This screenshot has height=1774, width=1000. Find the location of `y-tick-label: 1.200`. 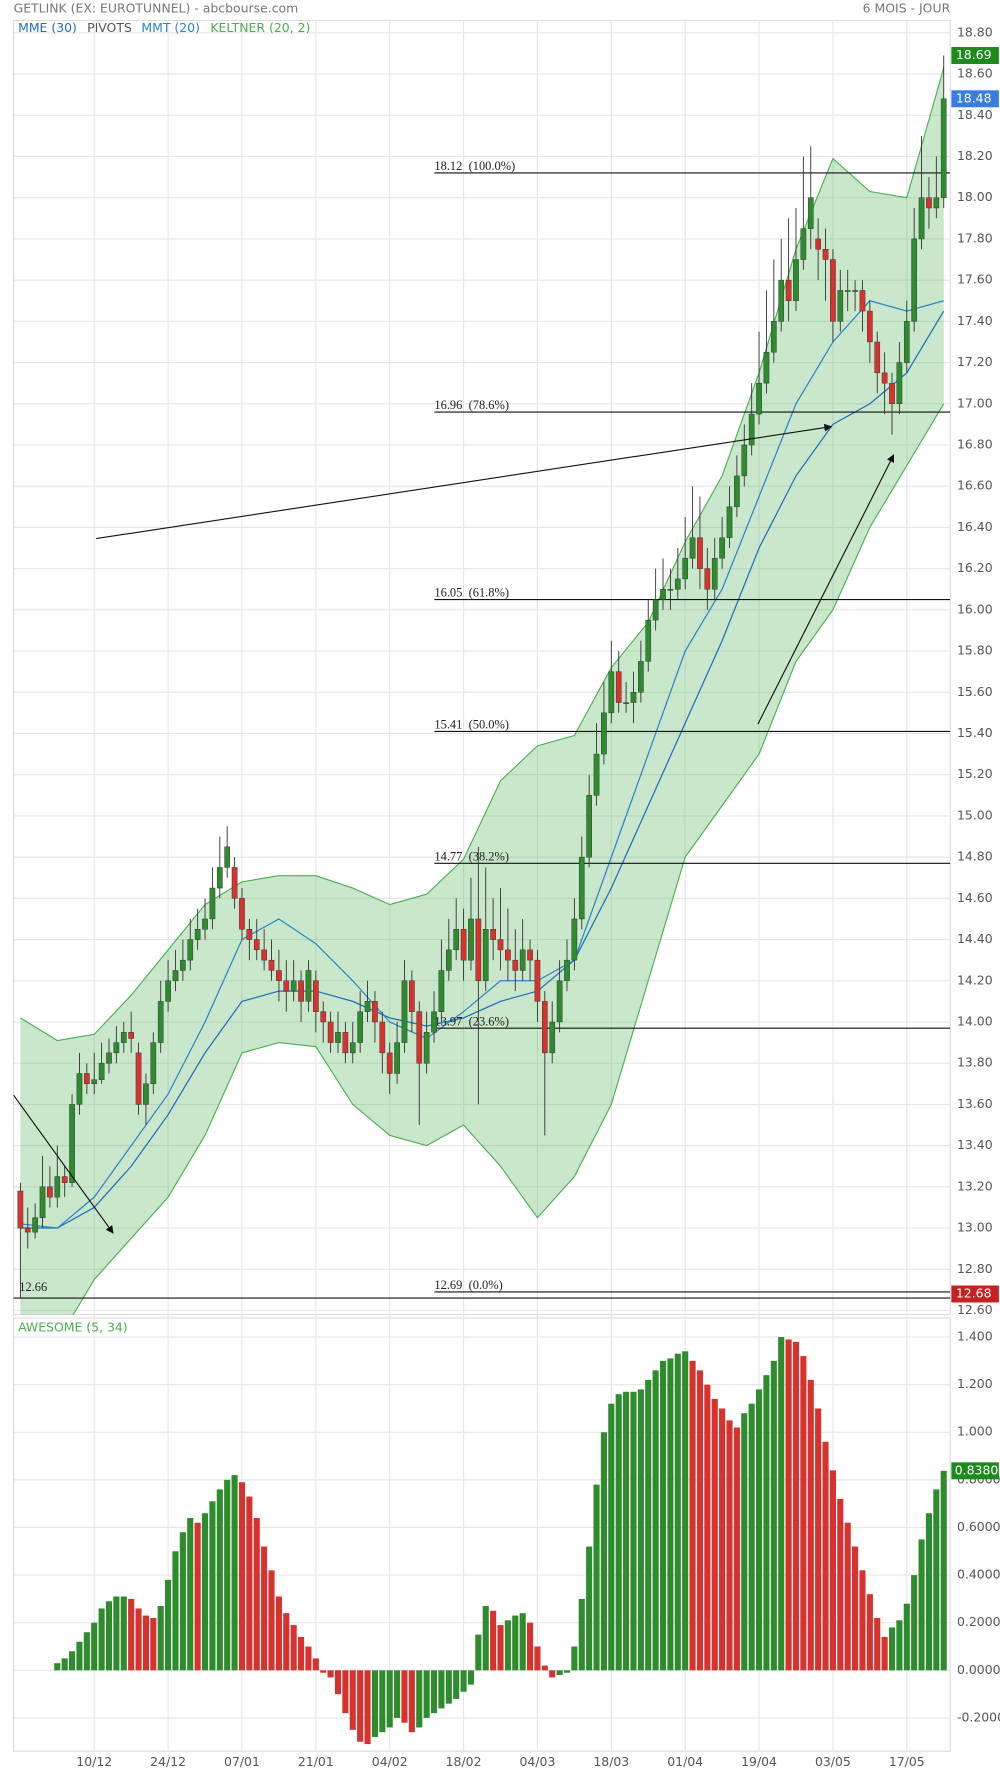

y-tick-label: 1.200 is located at coordinates (975, 1383).